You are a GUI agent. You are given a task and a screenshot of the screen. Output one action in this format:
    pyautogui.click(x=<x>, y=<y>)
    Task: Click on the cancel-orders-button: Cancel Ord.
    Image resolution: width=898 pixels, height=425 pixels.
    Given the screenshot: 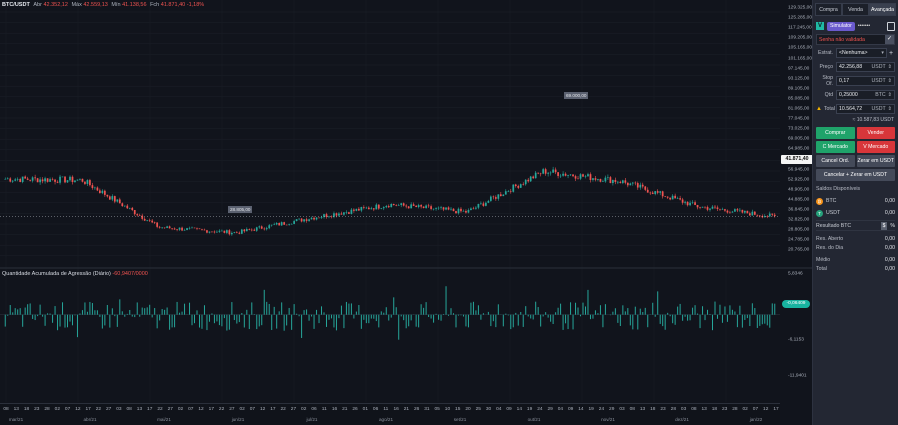 What is the action you would take?
    pyautogui.click(x=835, y=161)
    